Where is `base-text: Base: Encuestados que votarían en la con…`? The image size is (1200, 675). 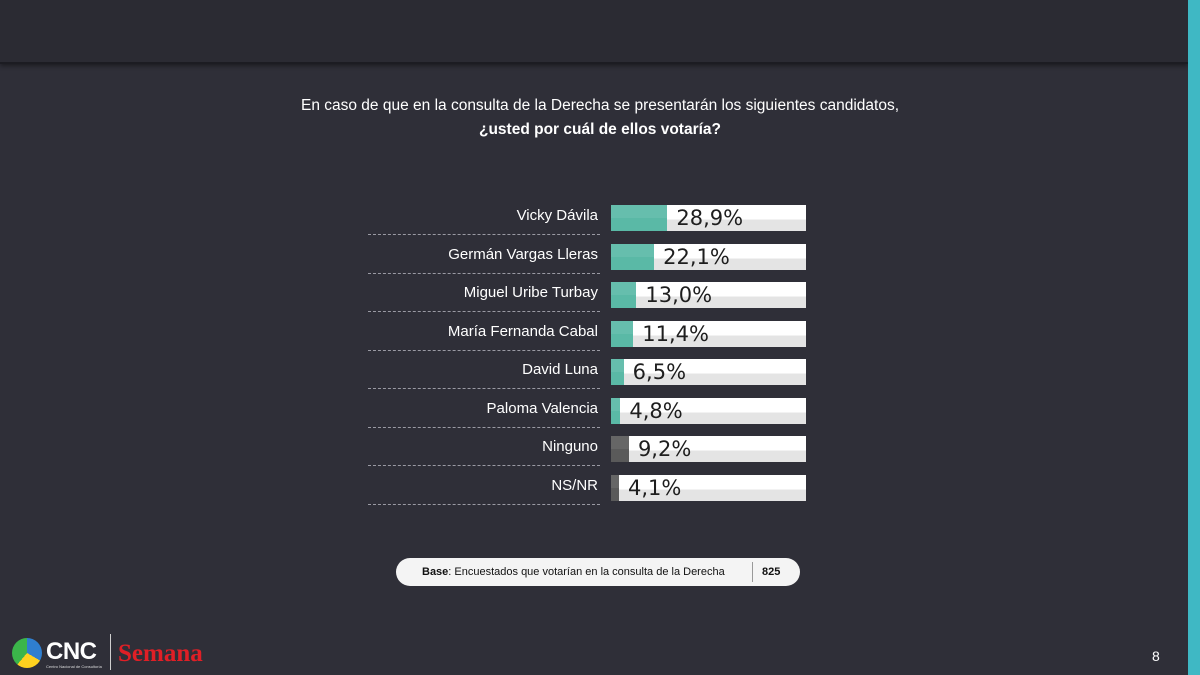 base-text: Base: Encuestados que votarían en la con… is located at coordinates (573, 572).